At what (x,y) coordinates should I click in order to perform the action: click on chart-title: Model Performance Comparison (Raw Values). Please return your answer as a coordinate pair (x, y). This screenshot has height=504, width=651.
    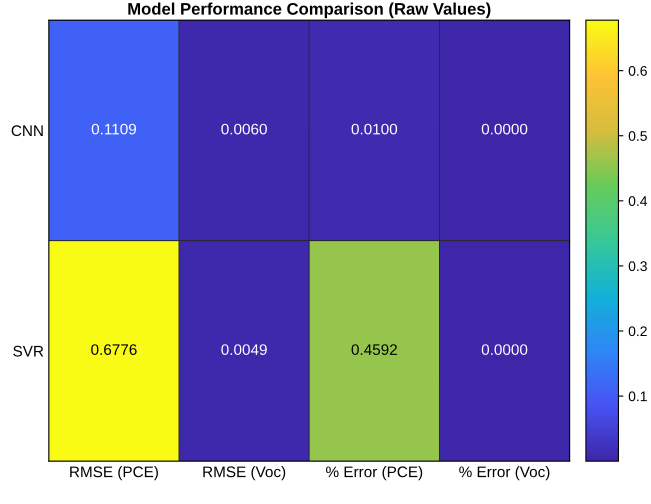
    Looking at the image, I should click on (309, 10).